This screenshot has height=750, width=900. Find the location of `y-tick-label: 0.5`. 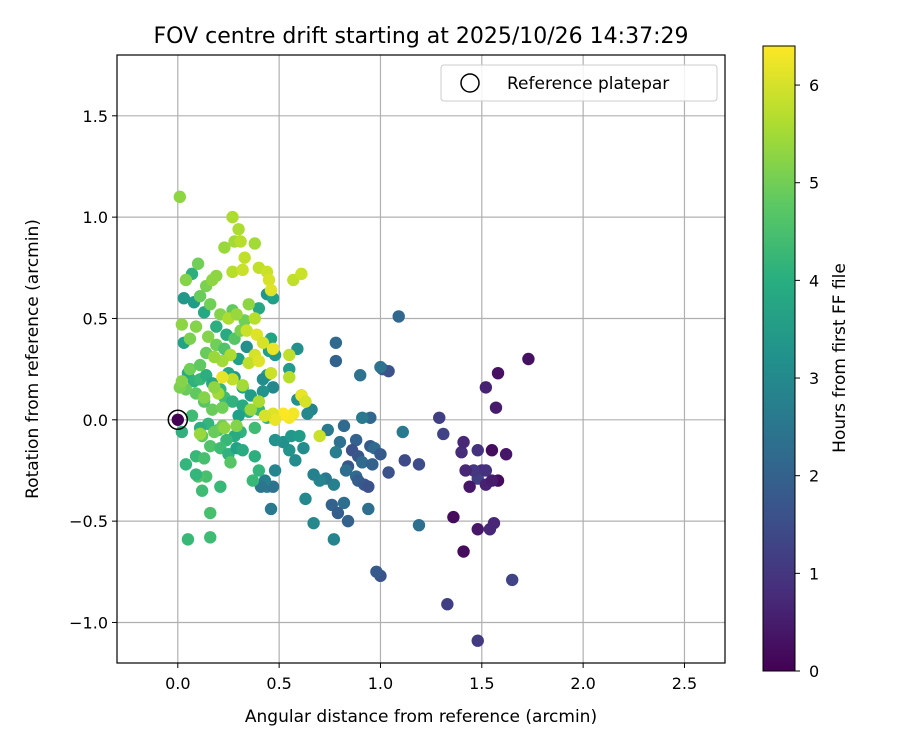

y-tick-label: 0.5 is located at coordinates (95, 318).